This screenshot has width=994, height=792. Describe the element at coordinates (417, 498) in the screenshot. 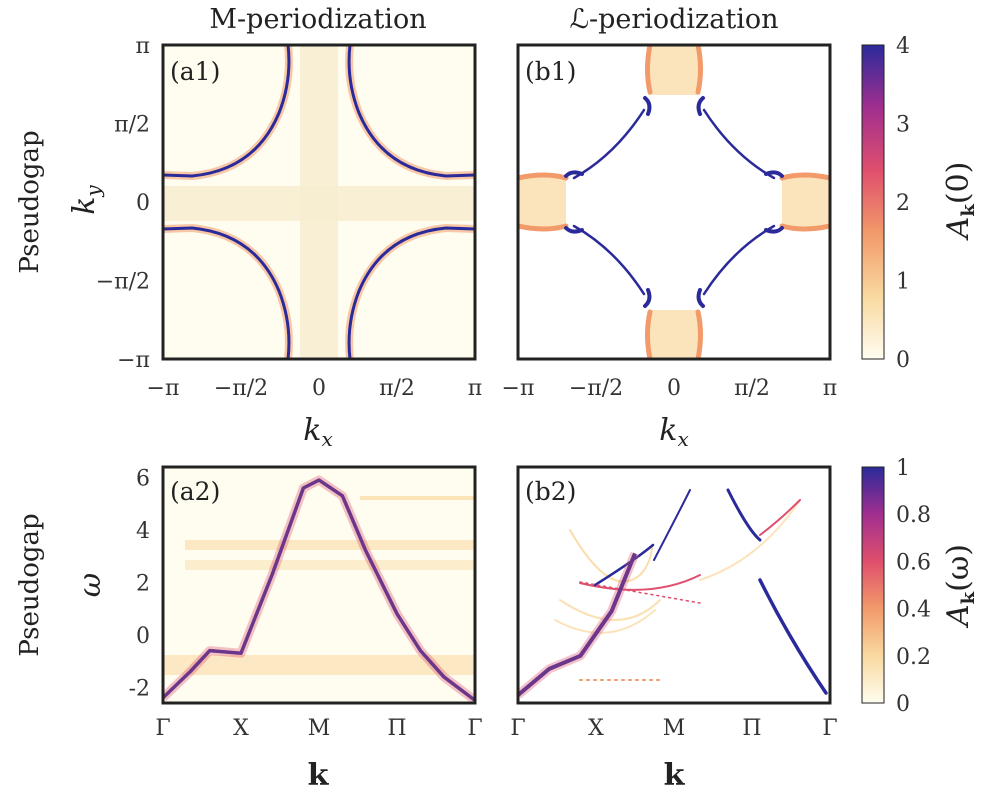

I see `a2-top-band` at that location.